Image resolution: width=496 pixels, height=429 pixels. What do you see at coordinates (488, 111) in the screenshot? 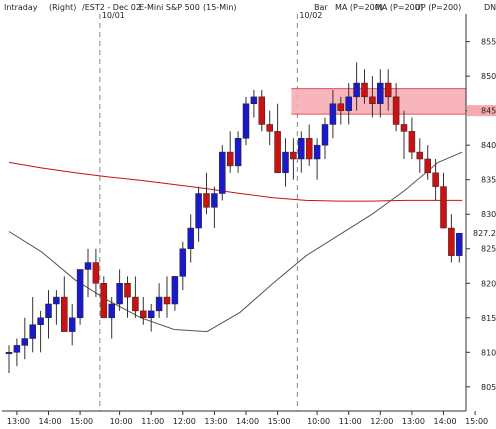
I see `resistance-axis-label: 845` at bounding box center [488, 111].